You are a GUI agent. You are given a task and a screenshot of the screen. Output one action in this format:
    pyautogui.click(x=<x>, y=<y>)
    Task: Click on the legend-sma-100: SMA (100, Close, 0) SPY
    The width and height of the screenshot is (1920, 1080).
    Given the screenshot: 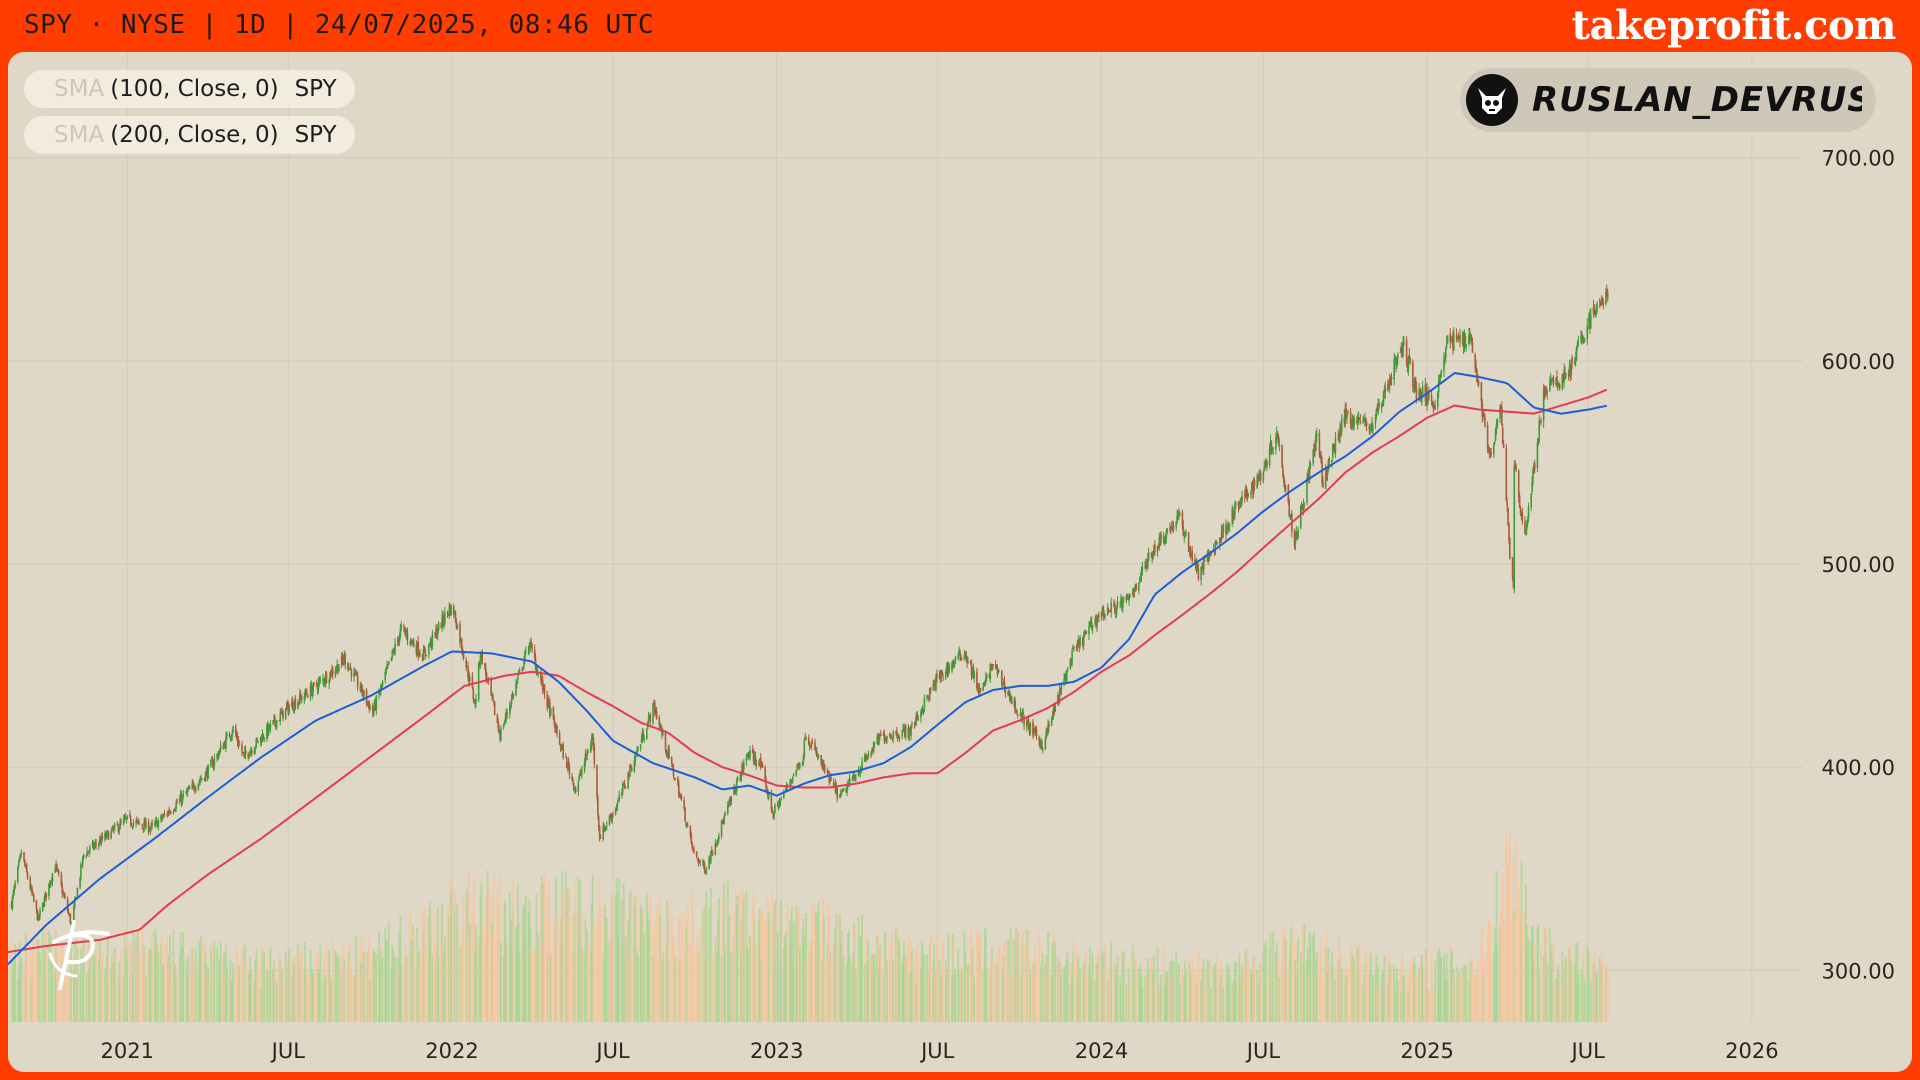 What is the action you would take?
    pyautogui.click(x=189, y=89)
    